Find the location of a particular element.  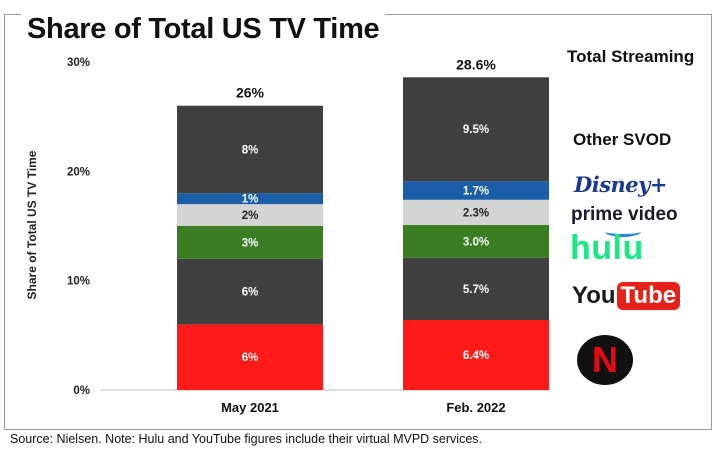

prime-video-logo-text: prime video is located at coordinates (624, 214).